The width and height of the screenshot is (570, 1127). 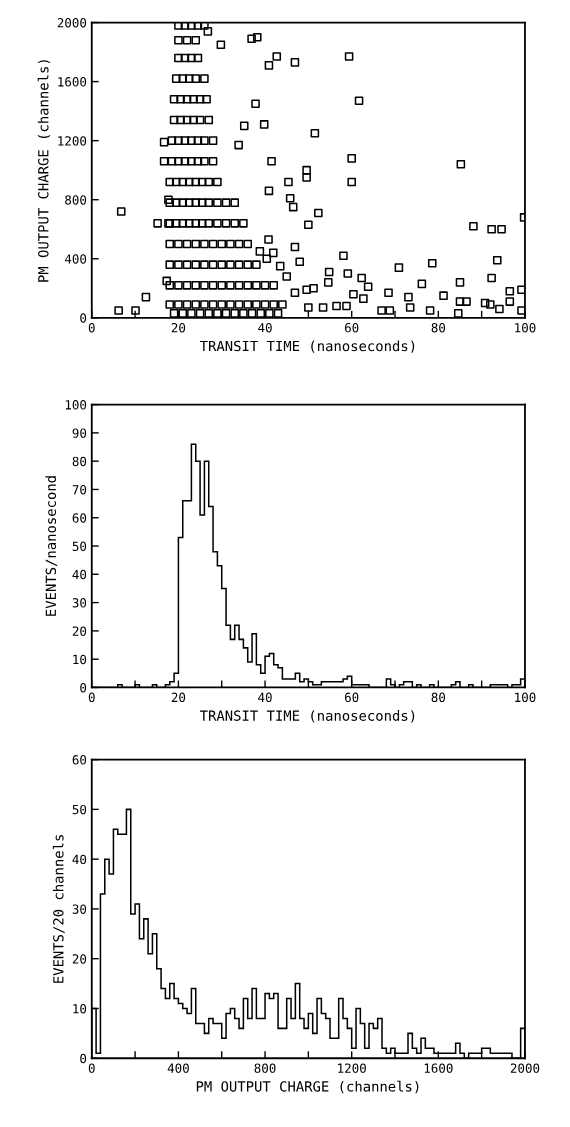 I want to click on y-tick-label: 90, so click(x=79, y=433).